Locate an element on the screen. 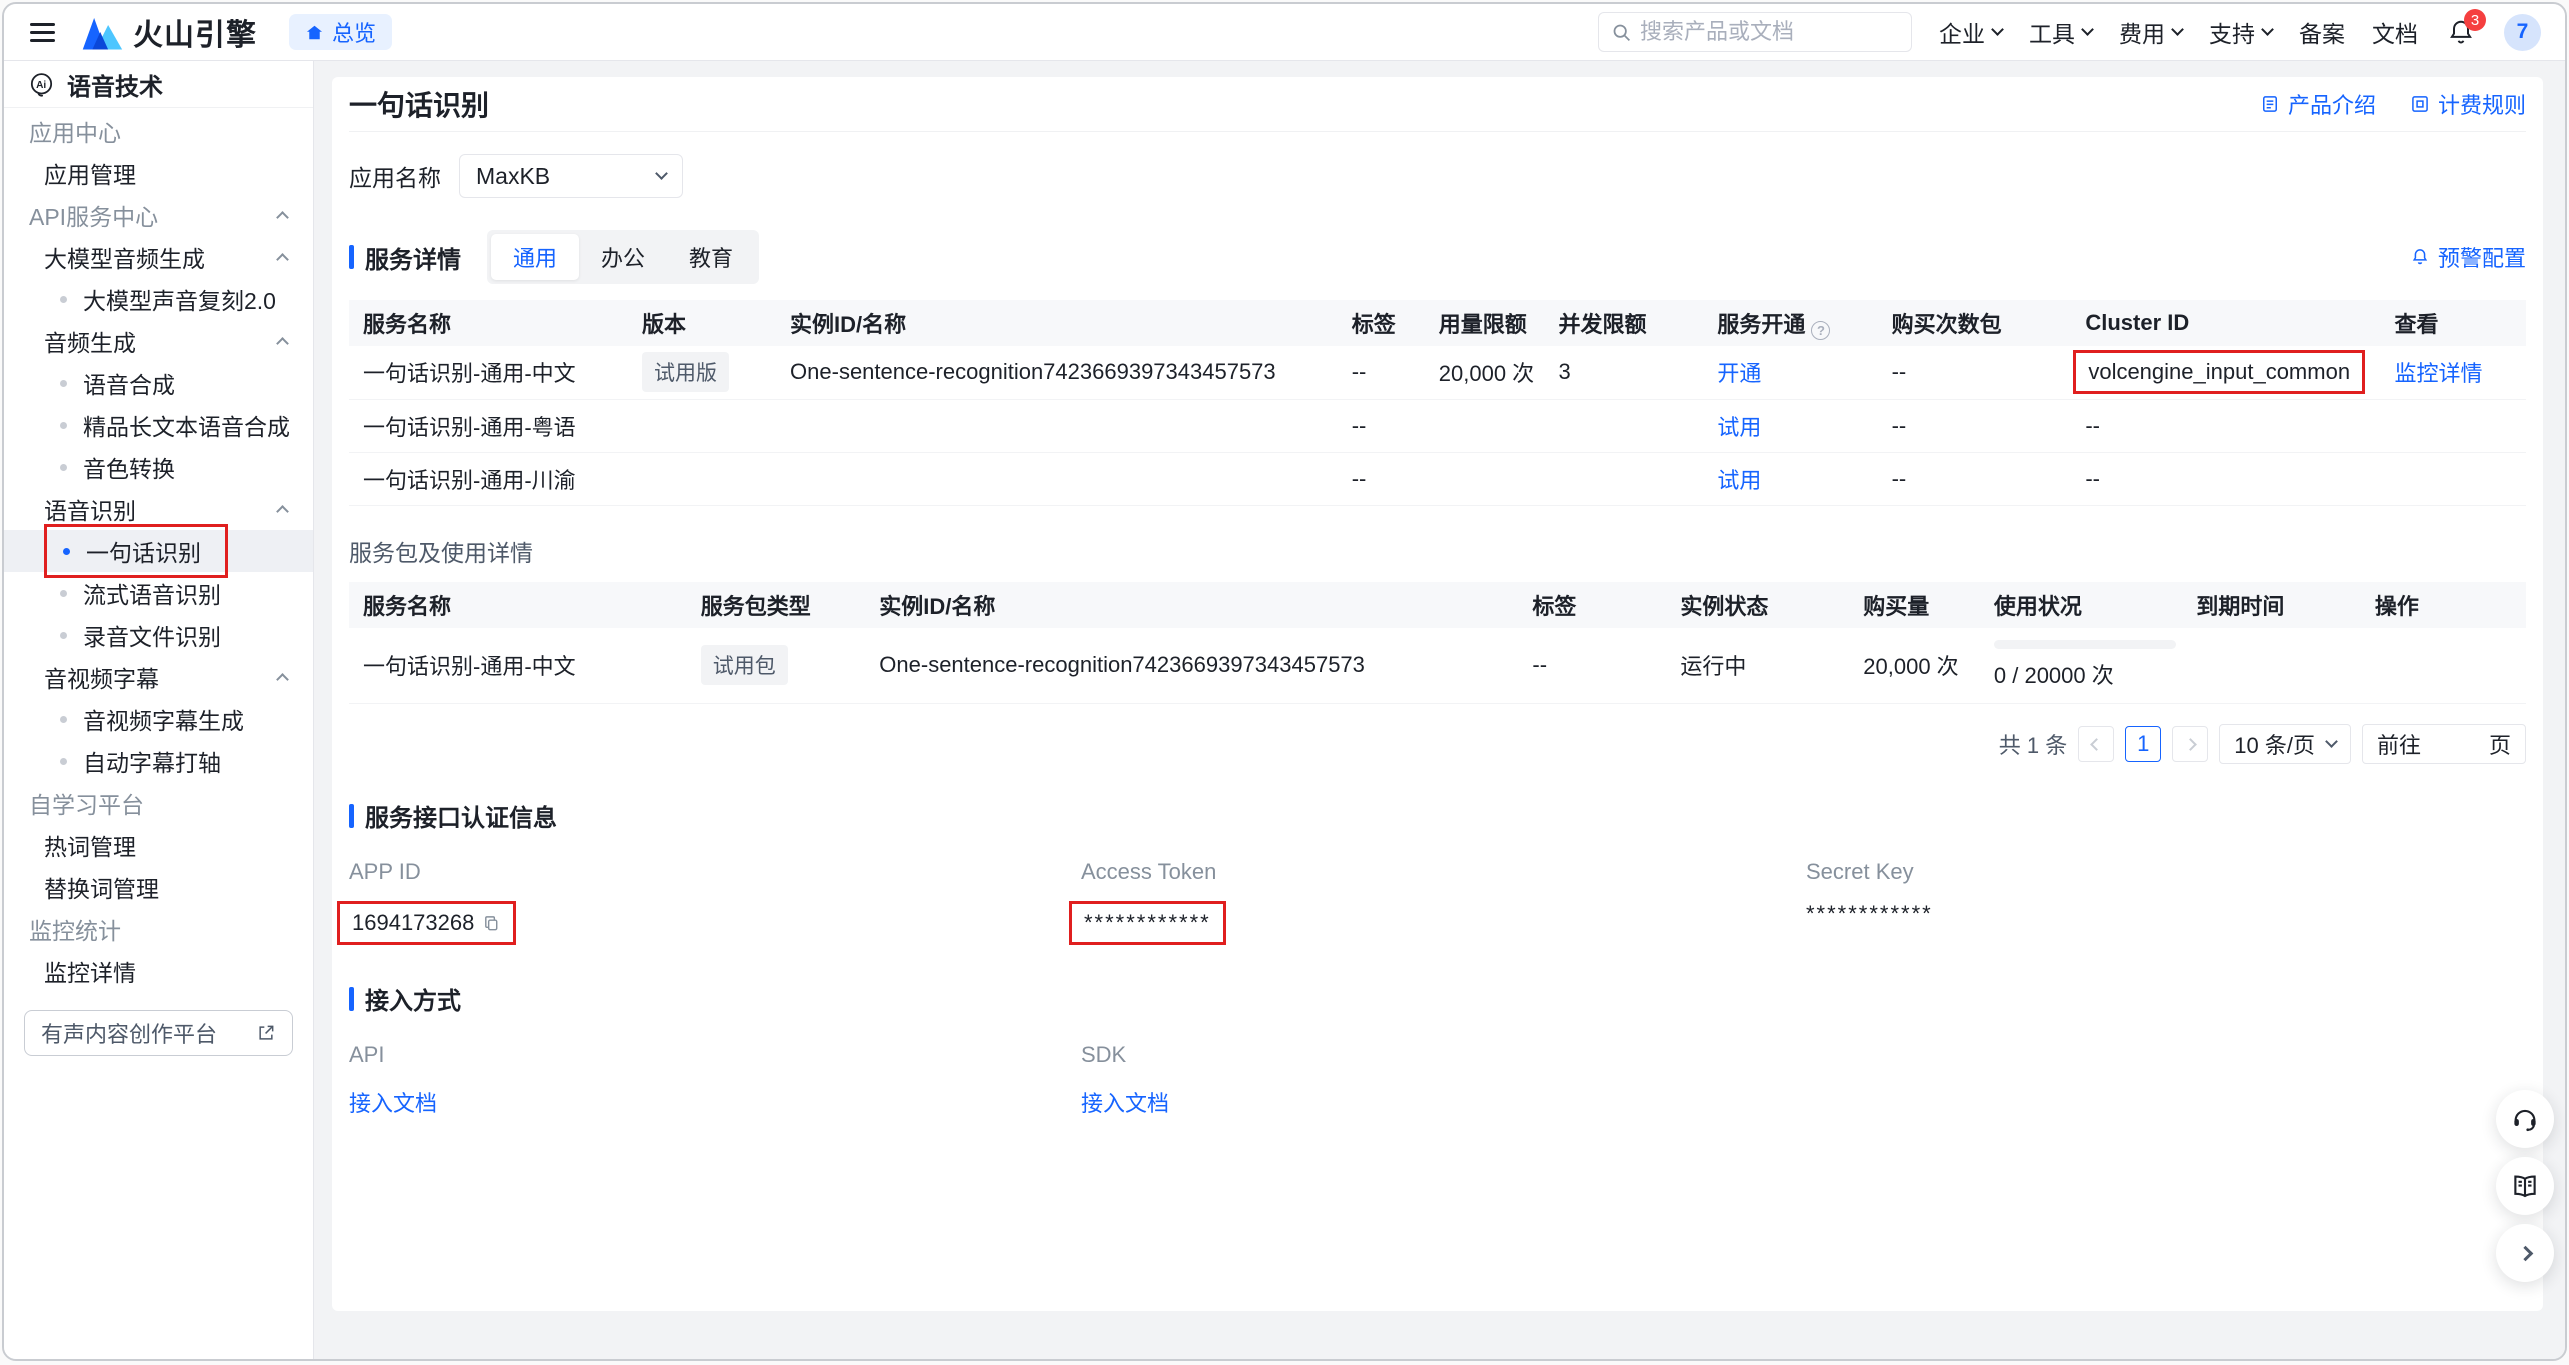 The width and height of the screenshot is (2569, 1365). sidebar-section-api-center: API服务中心 is located at coordinates (158, 215).